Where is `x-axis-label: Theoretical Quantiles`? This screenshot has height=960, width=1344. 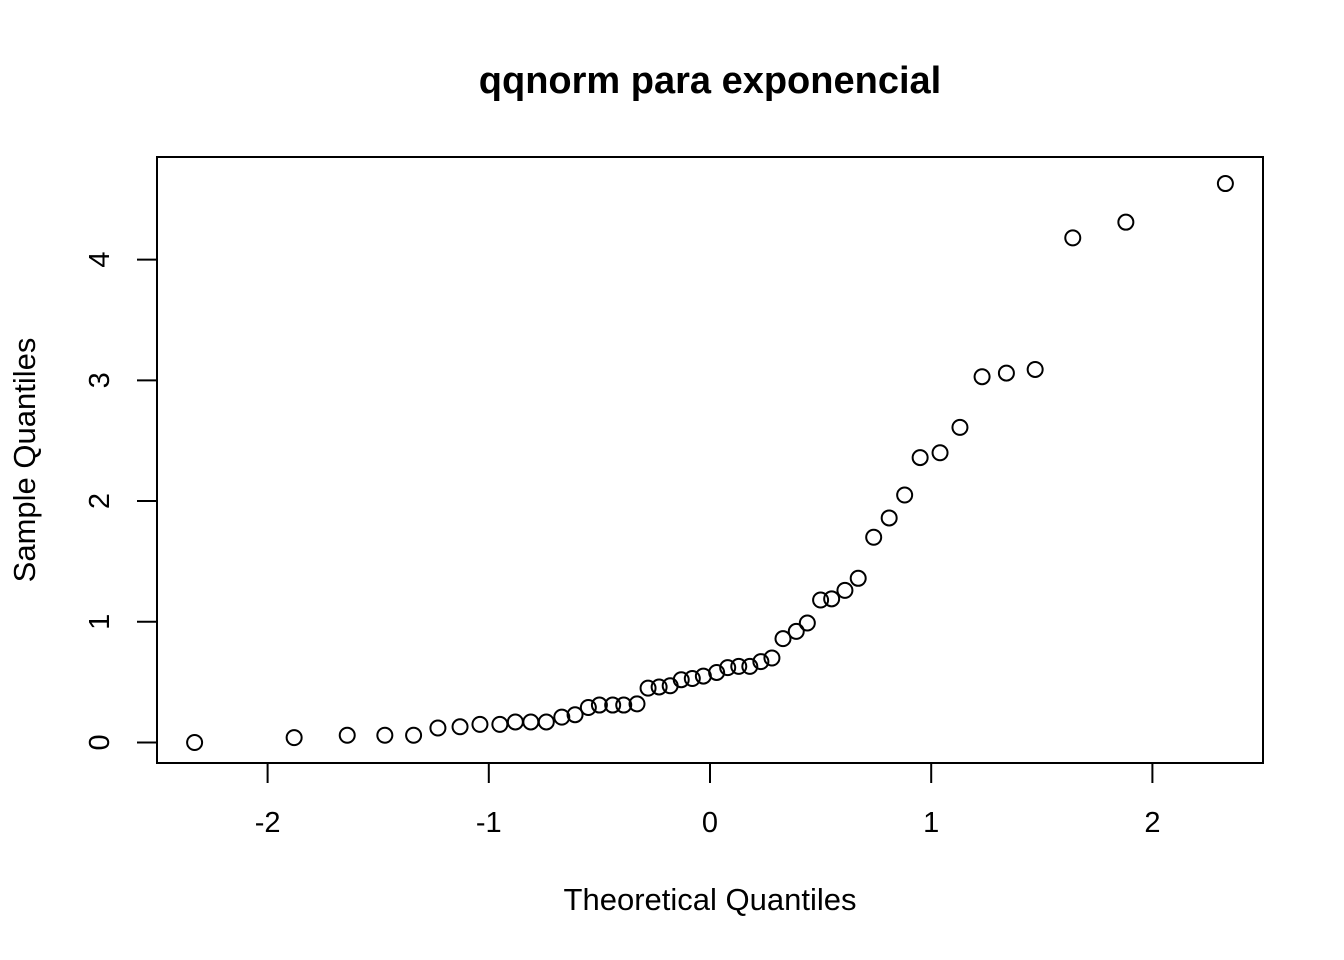
x-axis-label: Theoretical Quantiles is located at coordinates (710, 899).